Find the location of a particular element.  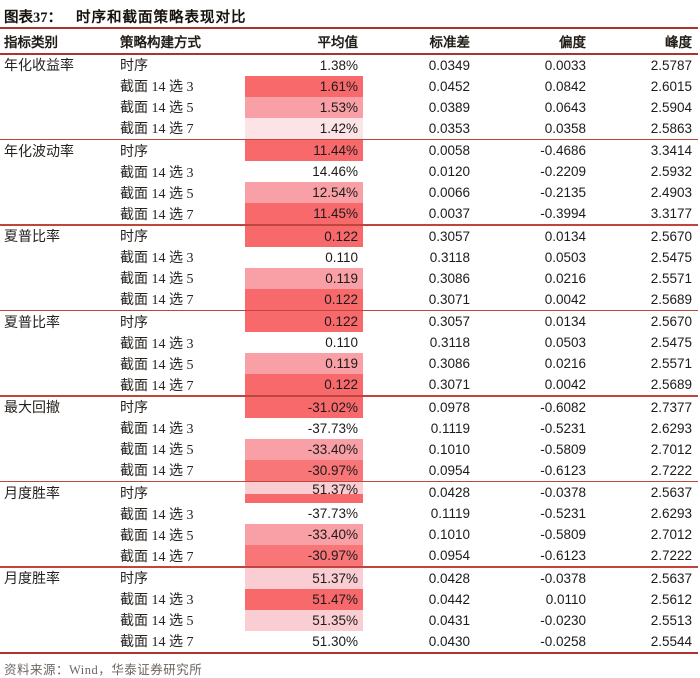

kurtosis-value-cell: 2.6015 is located at coordinates (671, 86).